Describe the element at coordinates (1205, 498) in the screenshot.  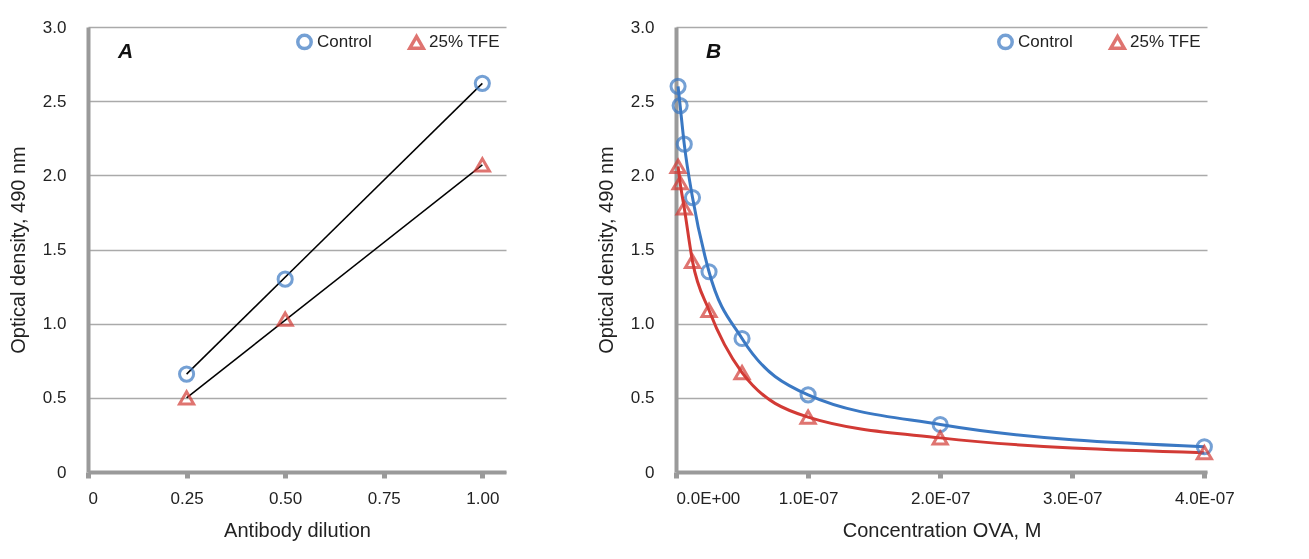
I see `x-tick-label: 4.0E-07` at that location.